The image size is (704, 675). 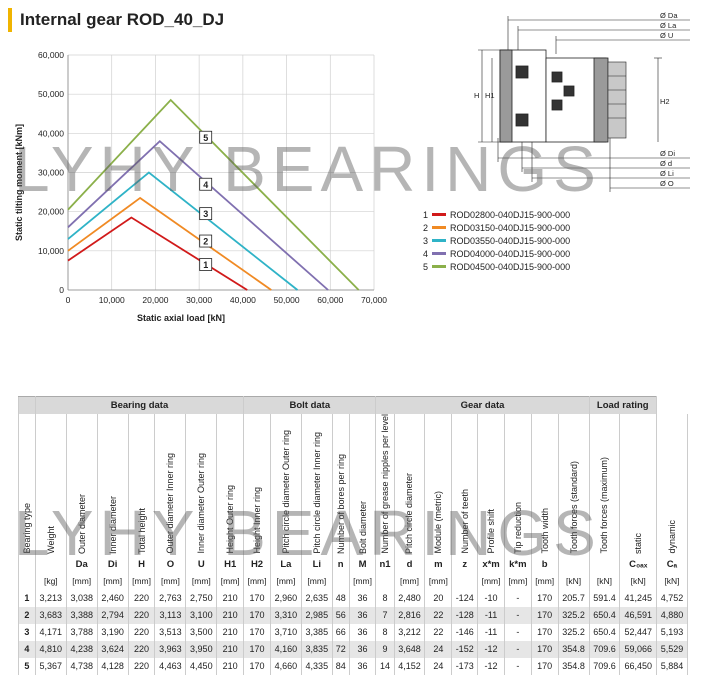 I want to click on table-cell: 5,367, so click(x=50, y=666).